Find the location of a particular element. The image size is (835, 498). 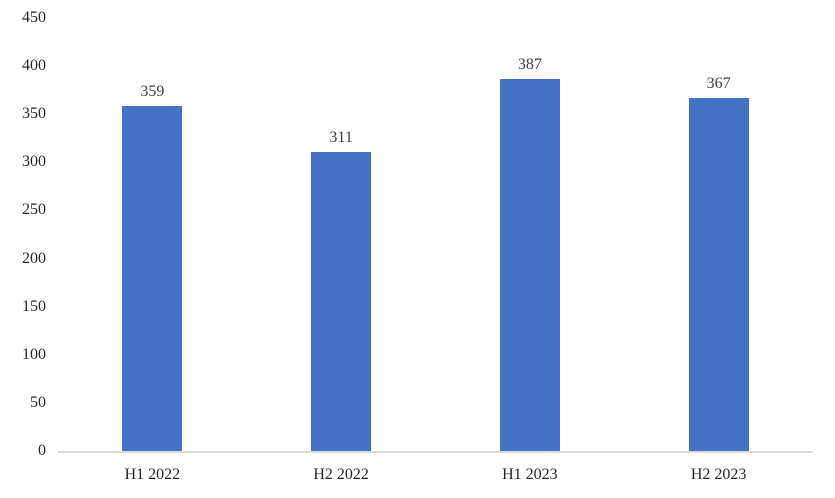

x-tick-label: H2 2023 is located at coordinates (718, 474).